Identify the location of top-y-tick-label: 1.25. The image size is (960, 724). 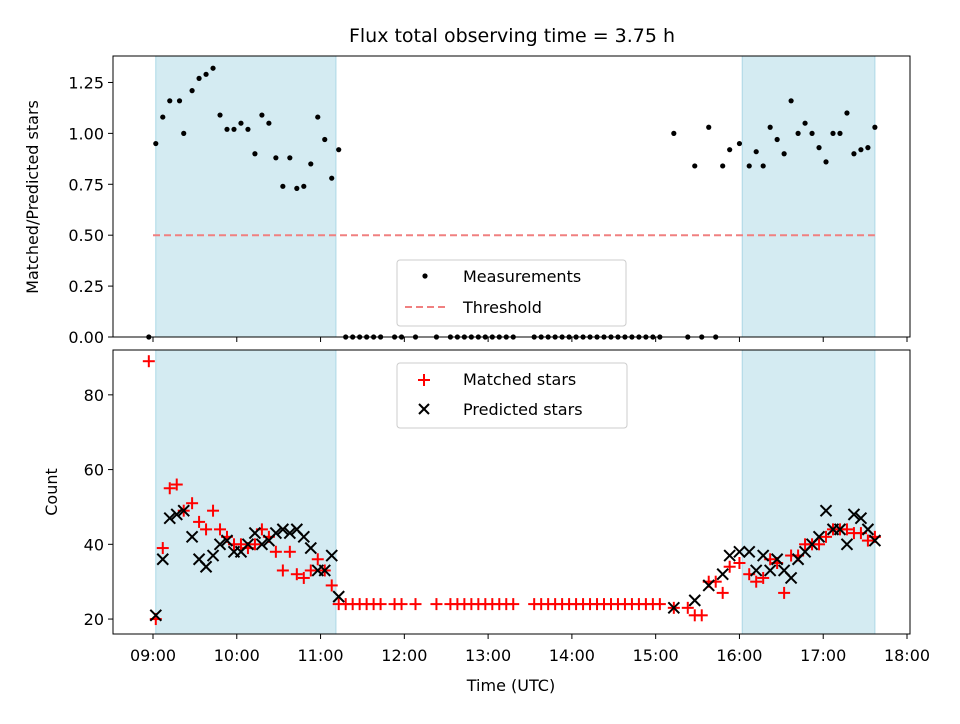
(86, 82).